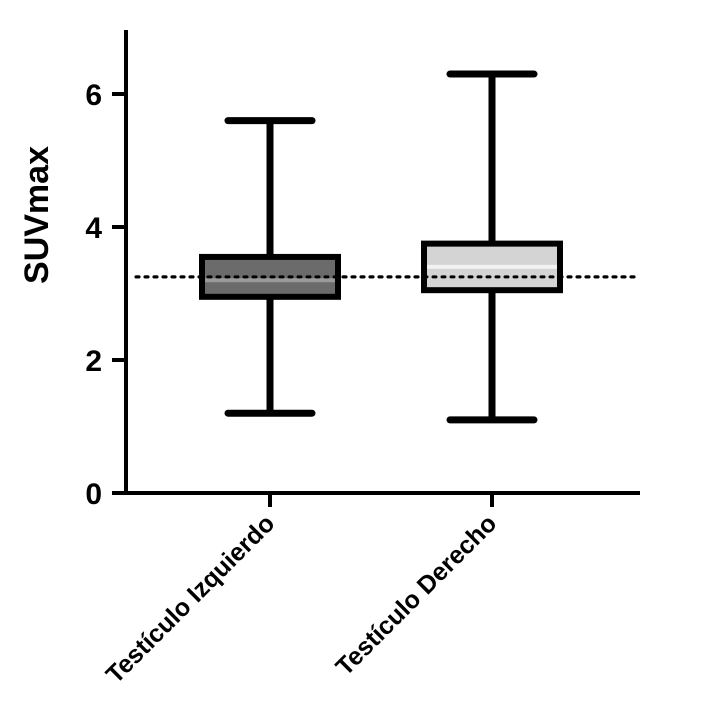 This screenshot has width=727, height=716. Describe the element at coordinates (37, 215) in the screenshot. I see `y-axis-title: SUVmax` at that location.